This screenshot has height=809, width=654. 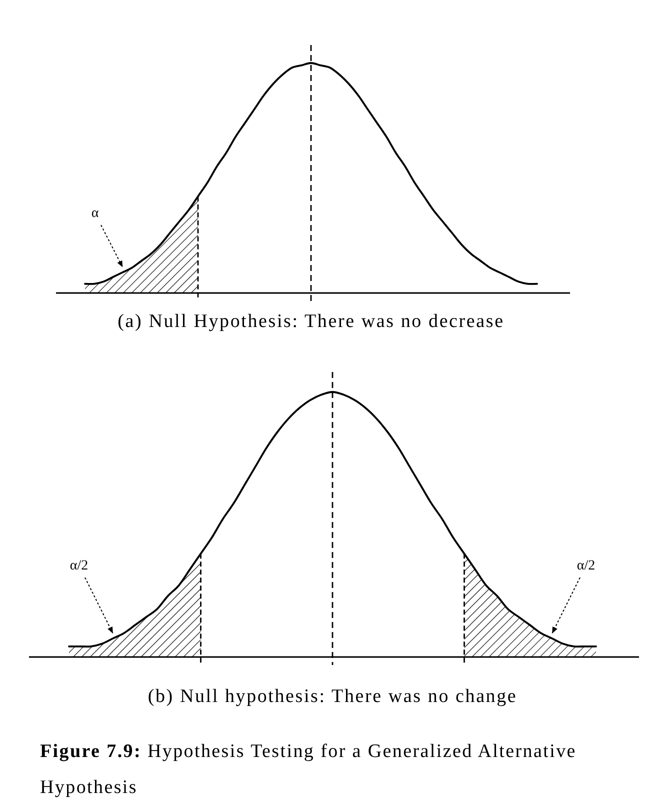 I want to click on x-axis-title: (b) Null hypothesis: There was no change, so click(x=333, y=696).